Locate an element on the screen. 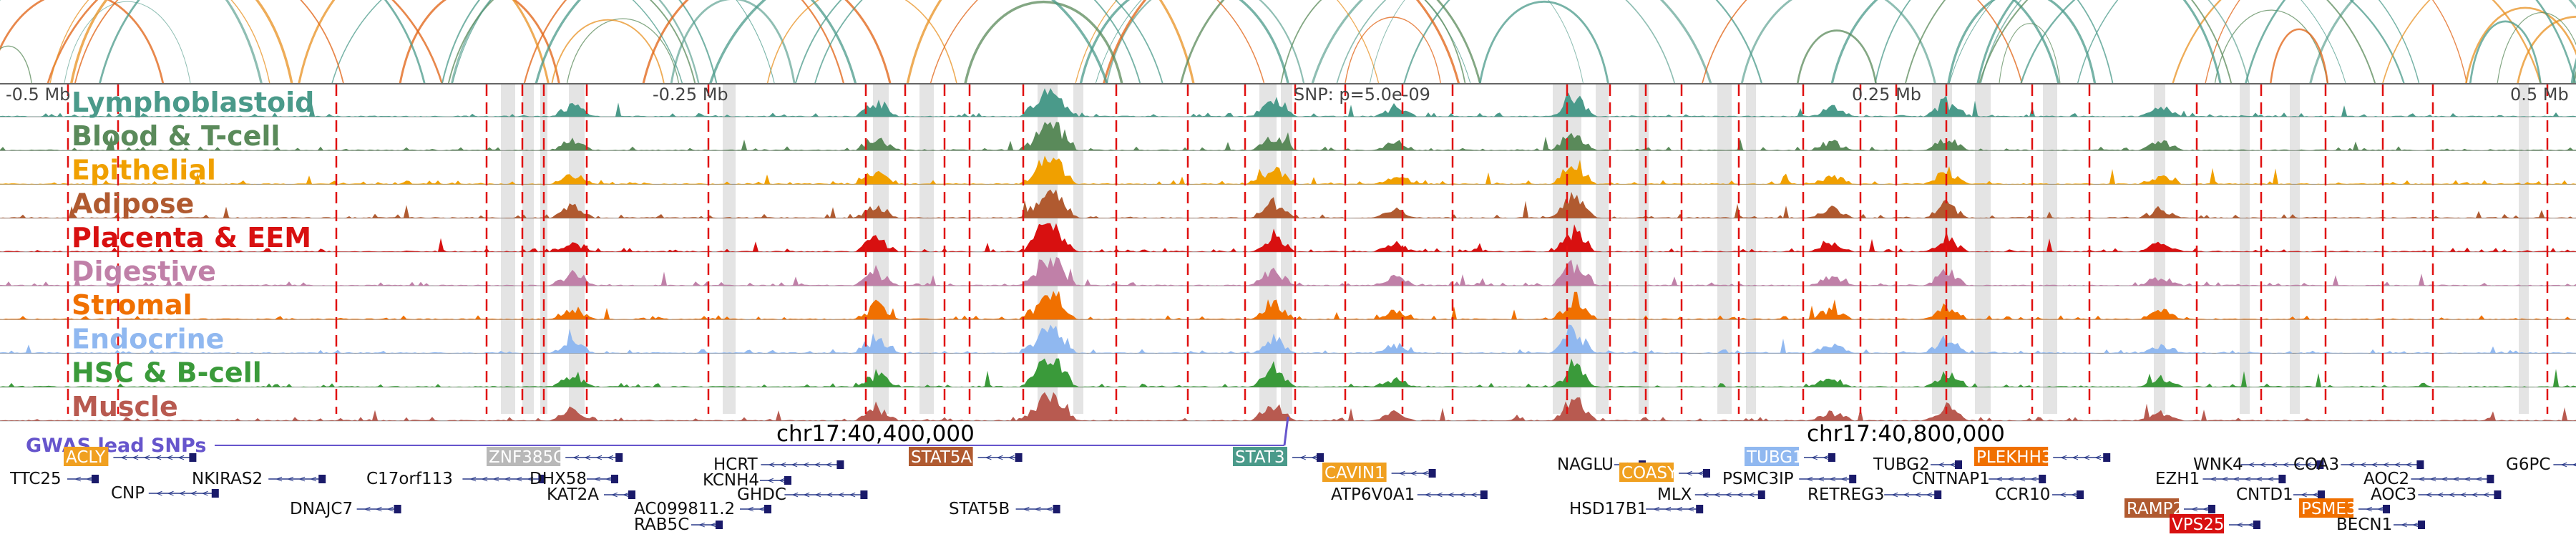 Image resolution: width=2576 pixels, height=537 pixels. gene-label: DNAJC7 is located at coordinates (321, 509).